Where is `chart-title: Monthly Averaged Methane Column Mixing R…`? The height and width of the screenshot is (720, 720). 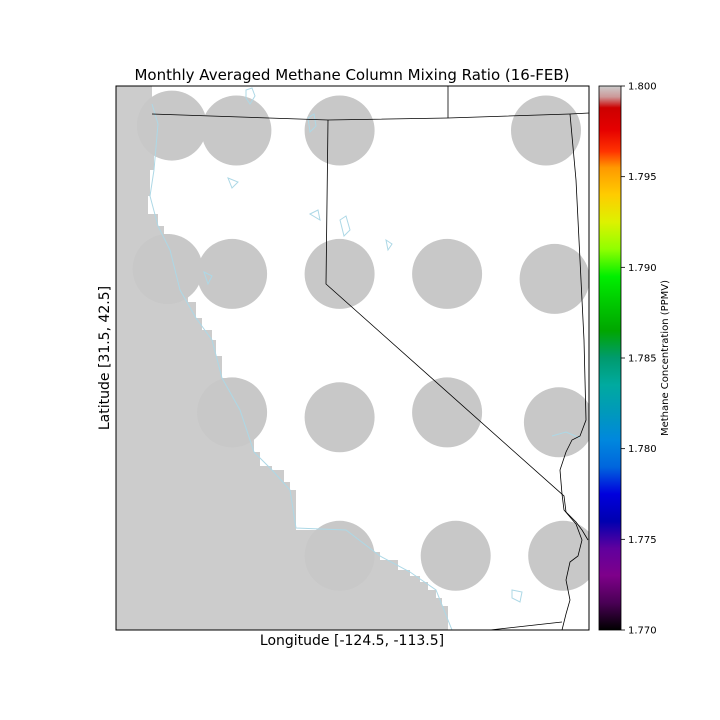
chart-title: Monthly Averaged Methane Column Mixing R… is located at coordinates (351, 75).